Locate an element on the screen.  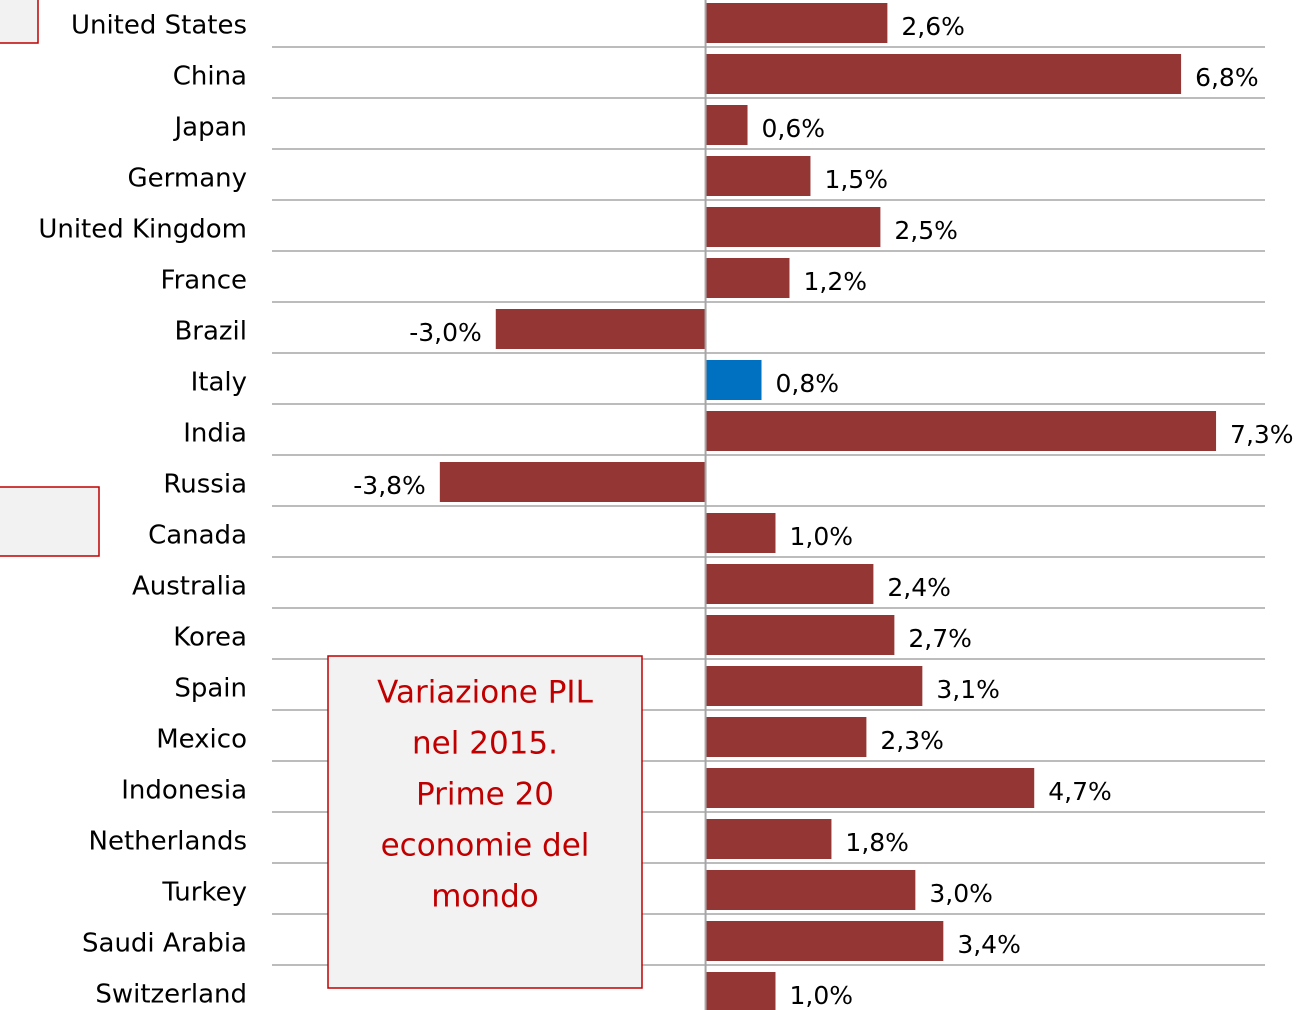
value-label: 4,7% is located at coordinates (1080, 791).